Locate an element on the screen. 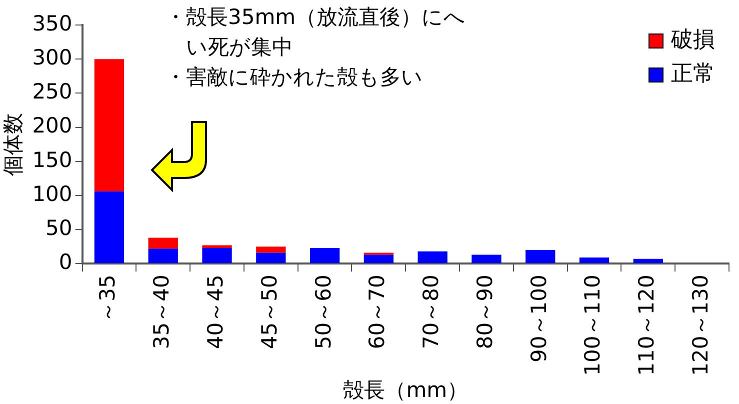  x-tick-label: 120～130 is located at coordinates (700, 325).